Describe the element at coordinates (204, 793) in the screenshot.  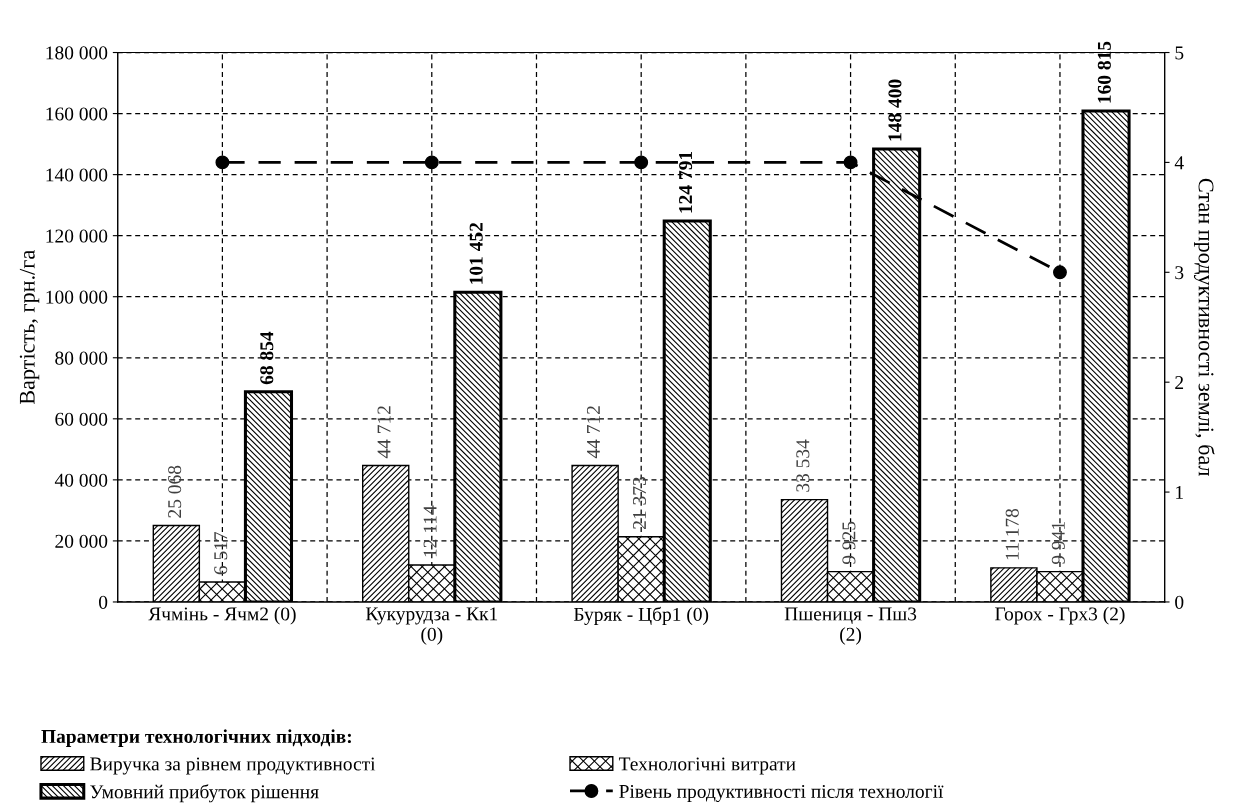
I see `legend-label: Умовний прибуток рішення` at that location.